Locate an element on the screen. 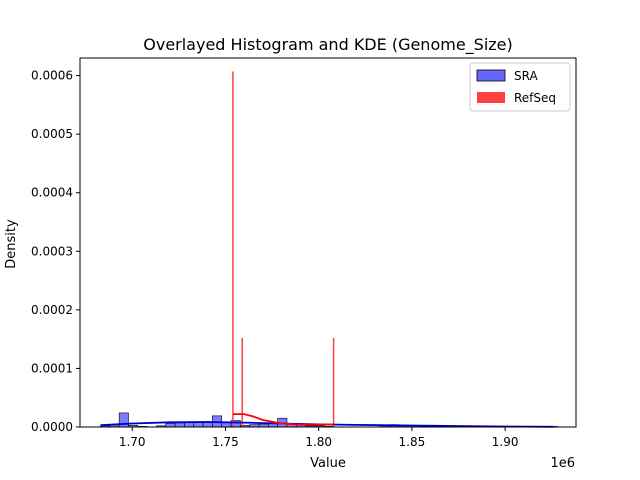 This screenshot has width=640, height=480. x-tick-label-3: 1.85 is located at coordinates (412, 442).